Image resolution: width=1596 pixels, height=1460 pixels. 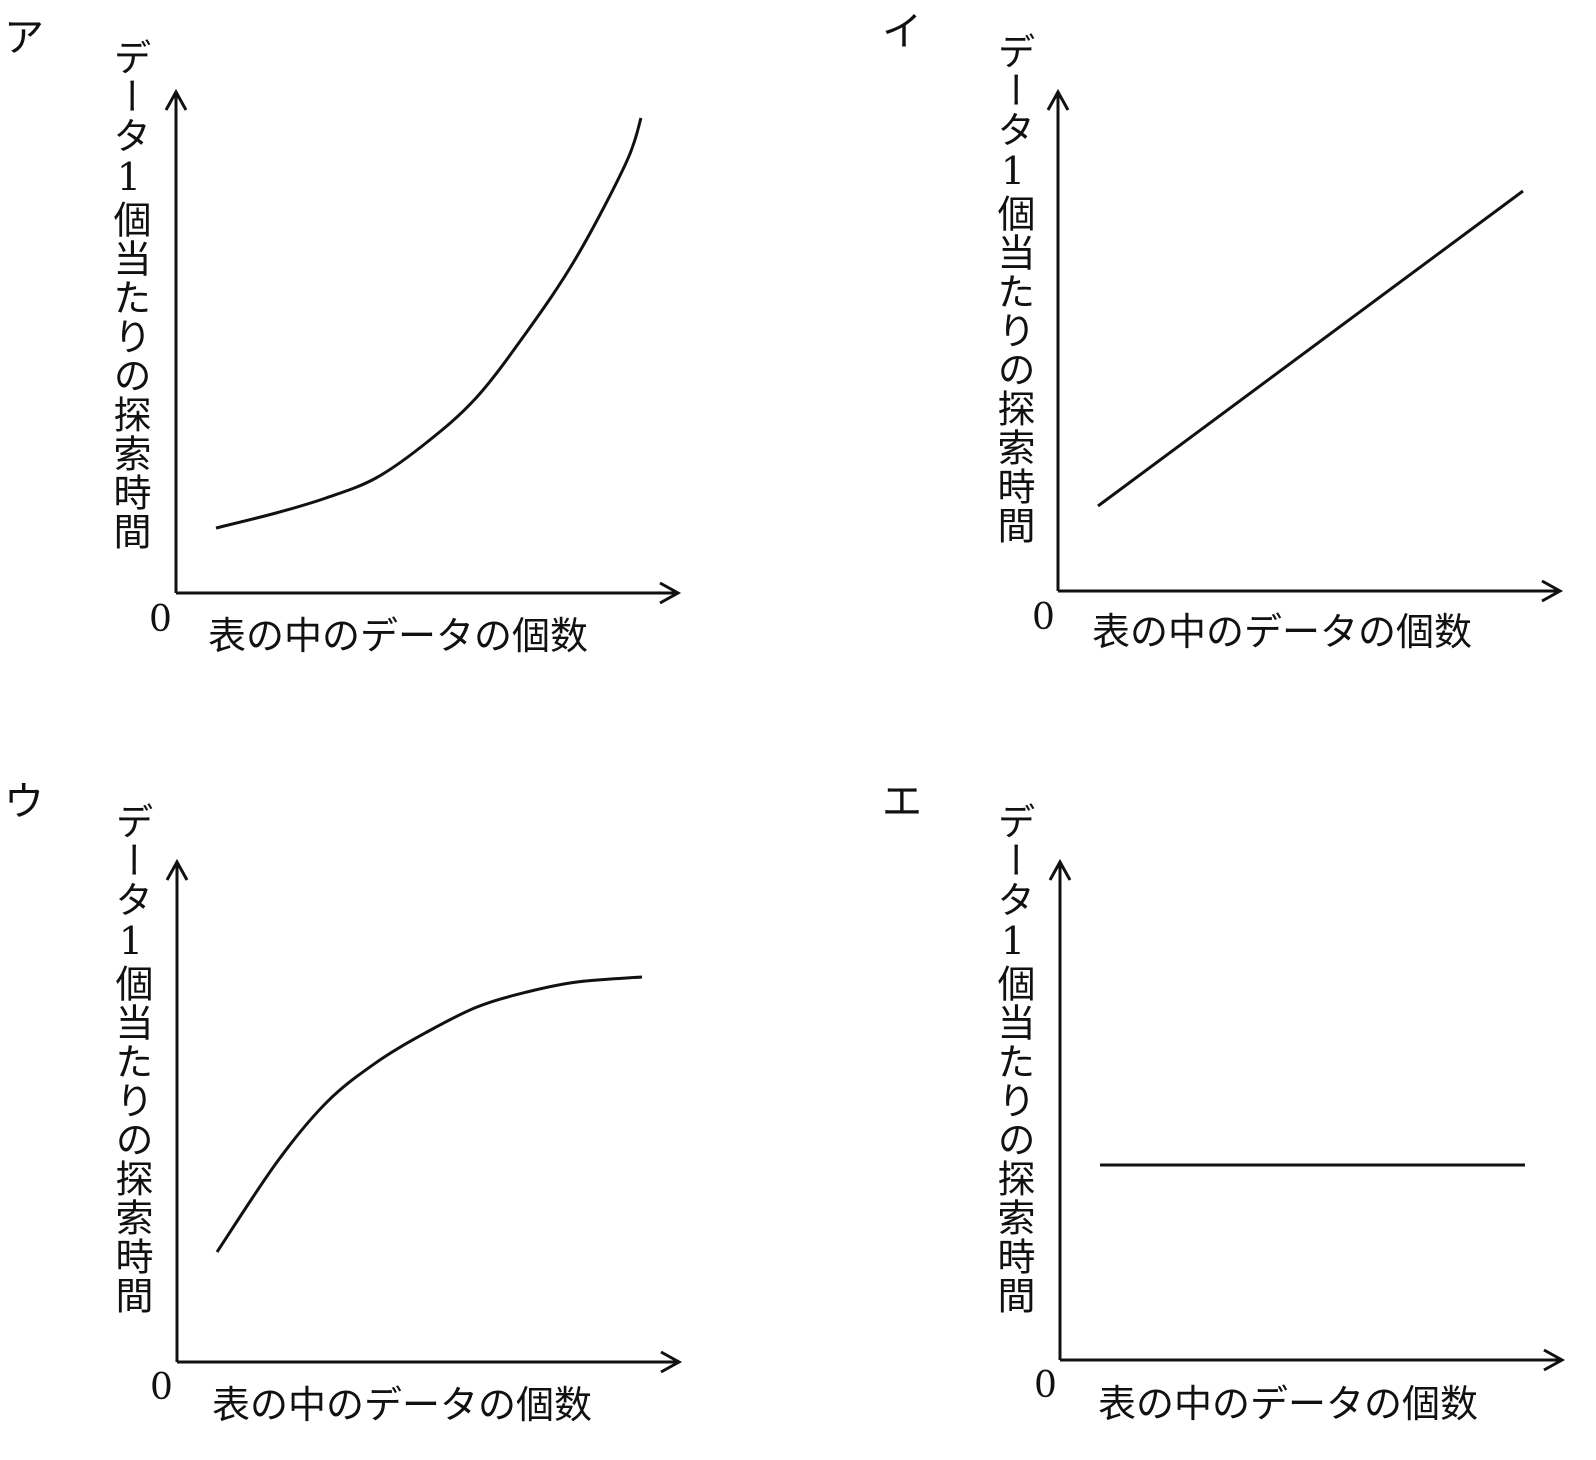 What do you see at coordinates (902, 802) in the screenshot?
I see `panel-label: エ` at bounding box center [902, 802].